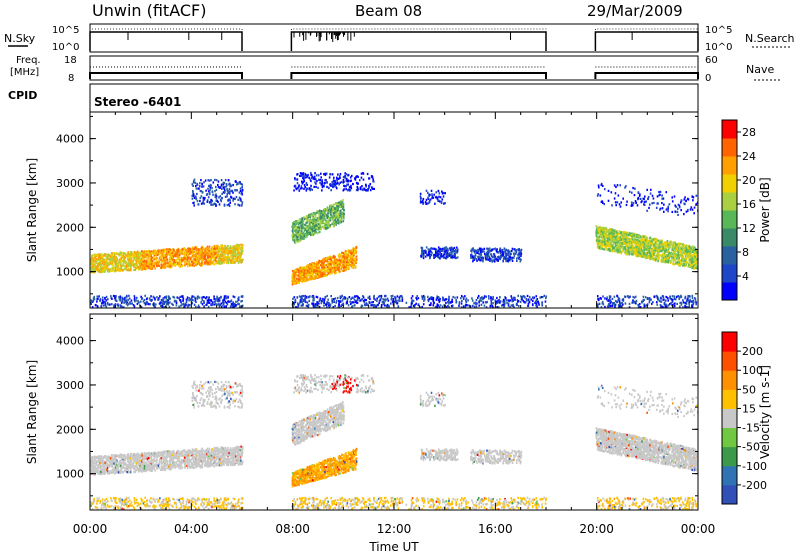 The image size is (800, 554). I want to click on nsky-line, so click(166, 41).